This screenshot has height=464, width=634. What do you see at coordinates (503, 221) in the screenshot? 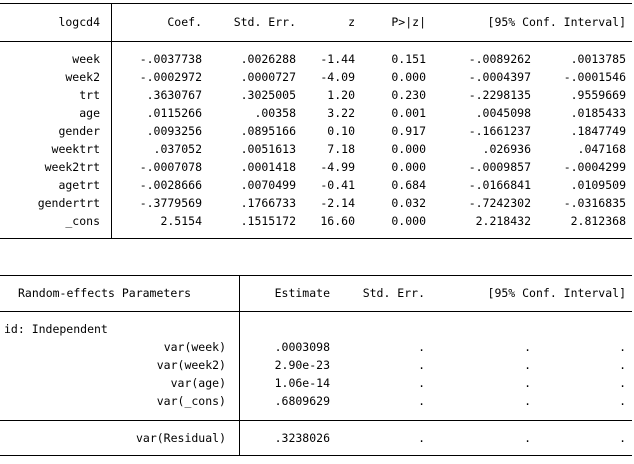
I see `ci-lower-value: 2.218432` at bounding box center [503, 221].